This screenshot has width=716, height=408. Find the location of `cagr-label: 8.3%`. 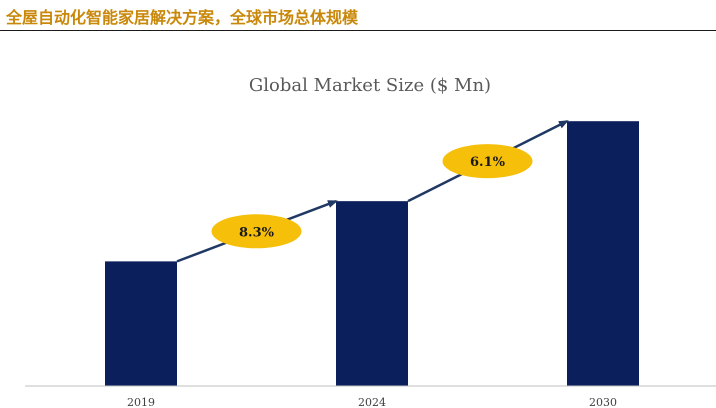

cagr-label: 8.3% is located at coordinates (257, 232).